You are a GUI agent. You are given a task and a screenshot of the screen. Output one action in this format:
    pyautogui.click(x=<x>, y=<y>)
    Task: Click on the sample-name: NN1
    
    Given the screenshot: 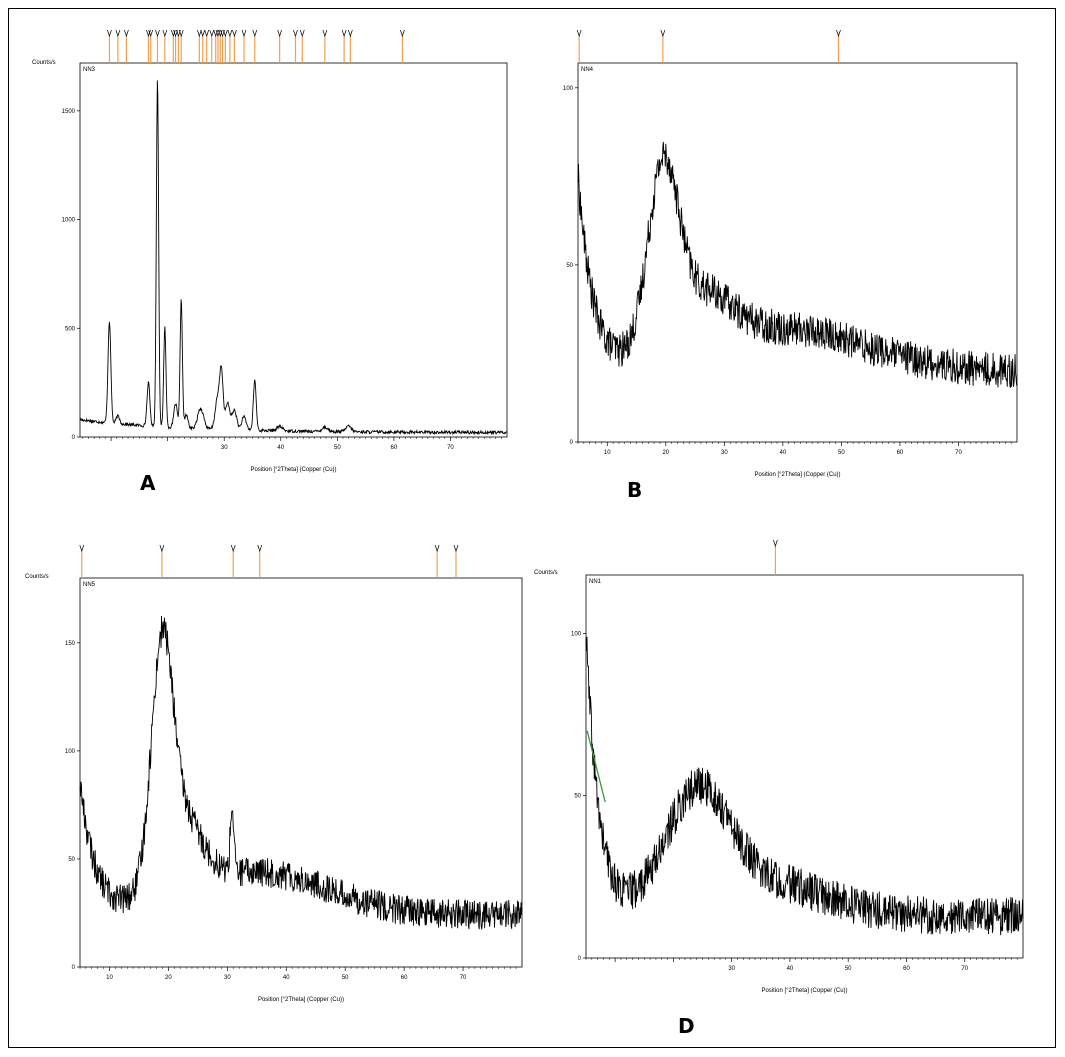 What is the action you would take?
    pyautogui.click(x=595, y=582)
    